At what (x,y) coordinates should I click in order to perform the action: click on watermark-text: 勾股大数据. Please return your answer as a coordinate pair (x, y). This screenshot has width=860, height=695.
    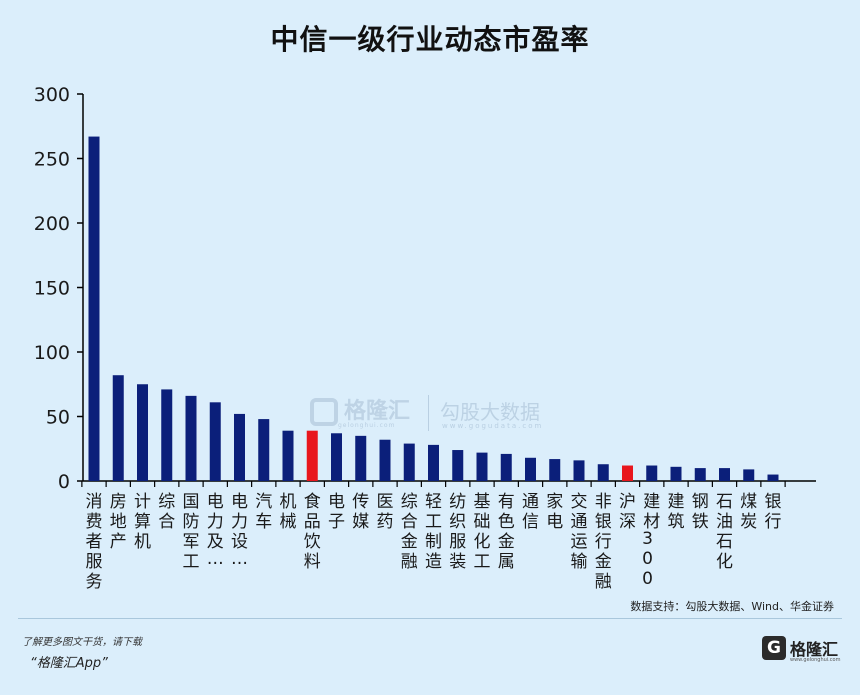
    Looking at the image, I should click on (490, 412).